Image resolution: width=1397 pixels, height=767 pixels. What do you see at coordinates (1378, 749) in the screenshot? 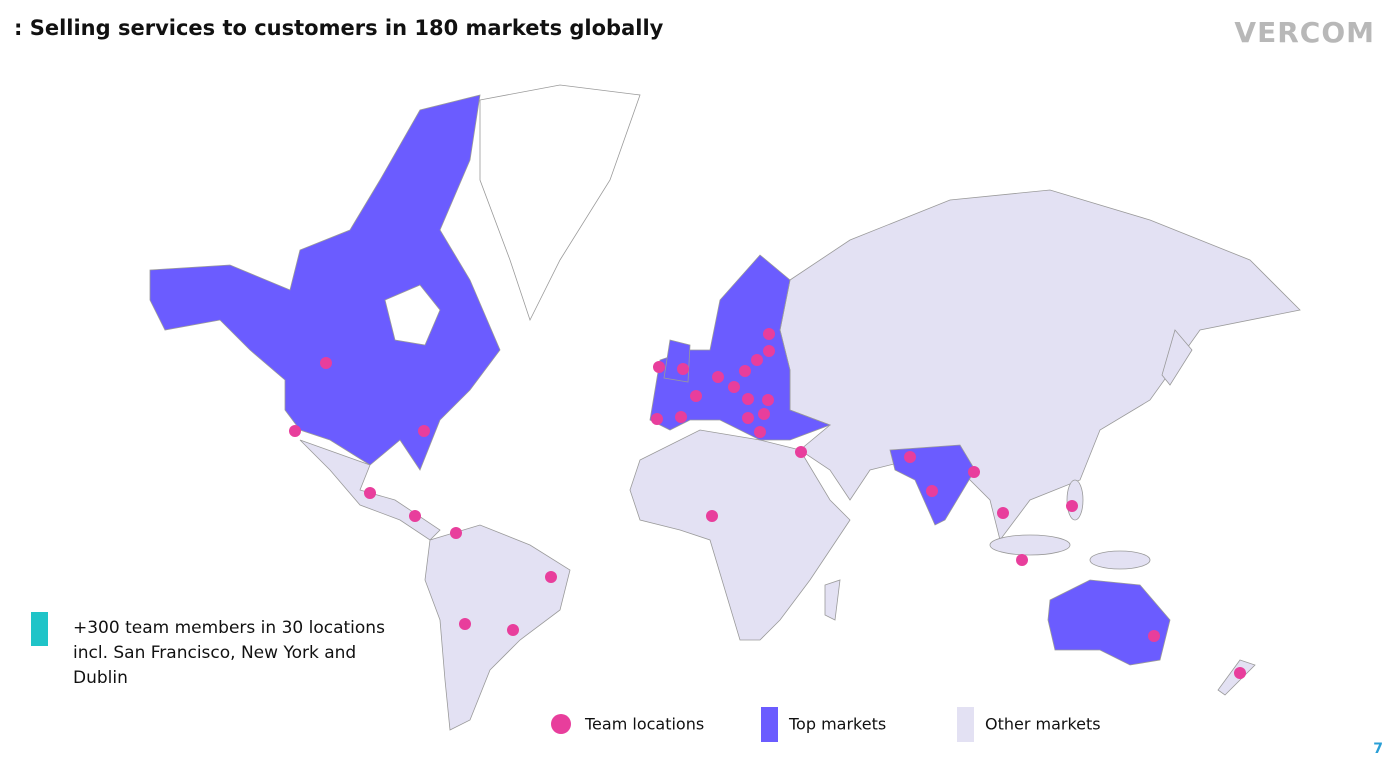
I see `page-number: 7` at bounding box center [1378, 749].